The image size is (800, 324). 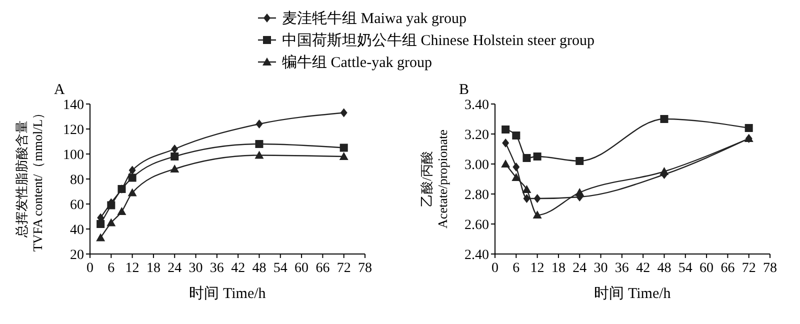 I want to click on y-tick-label: 80, so click(x=77, y=180).